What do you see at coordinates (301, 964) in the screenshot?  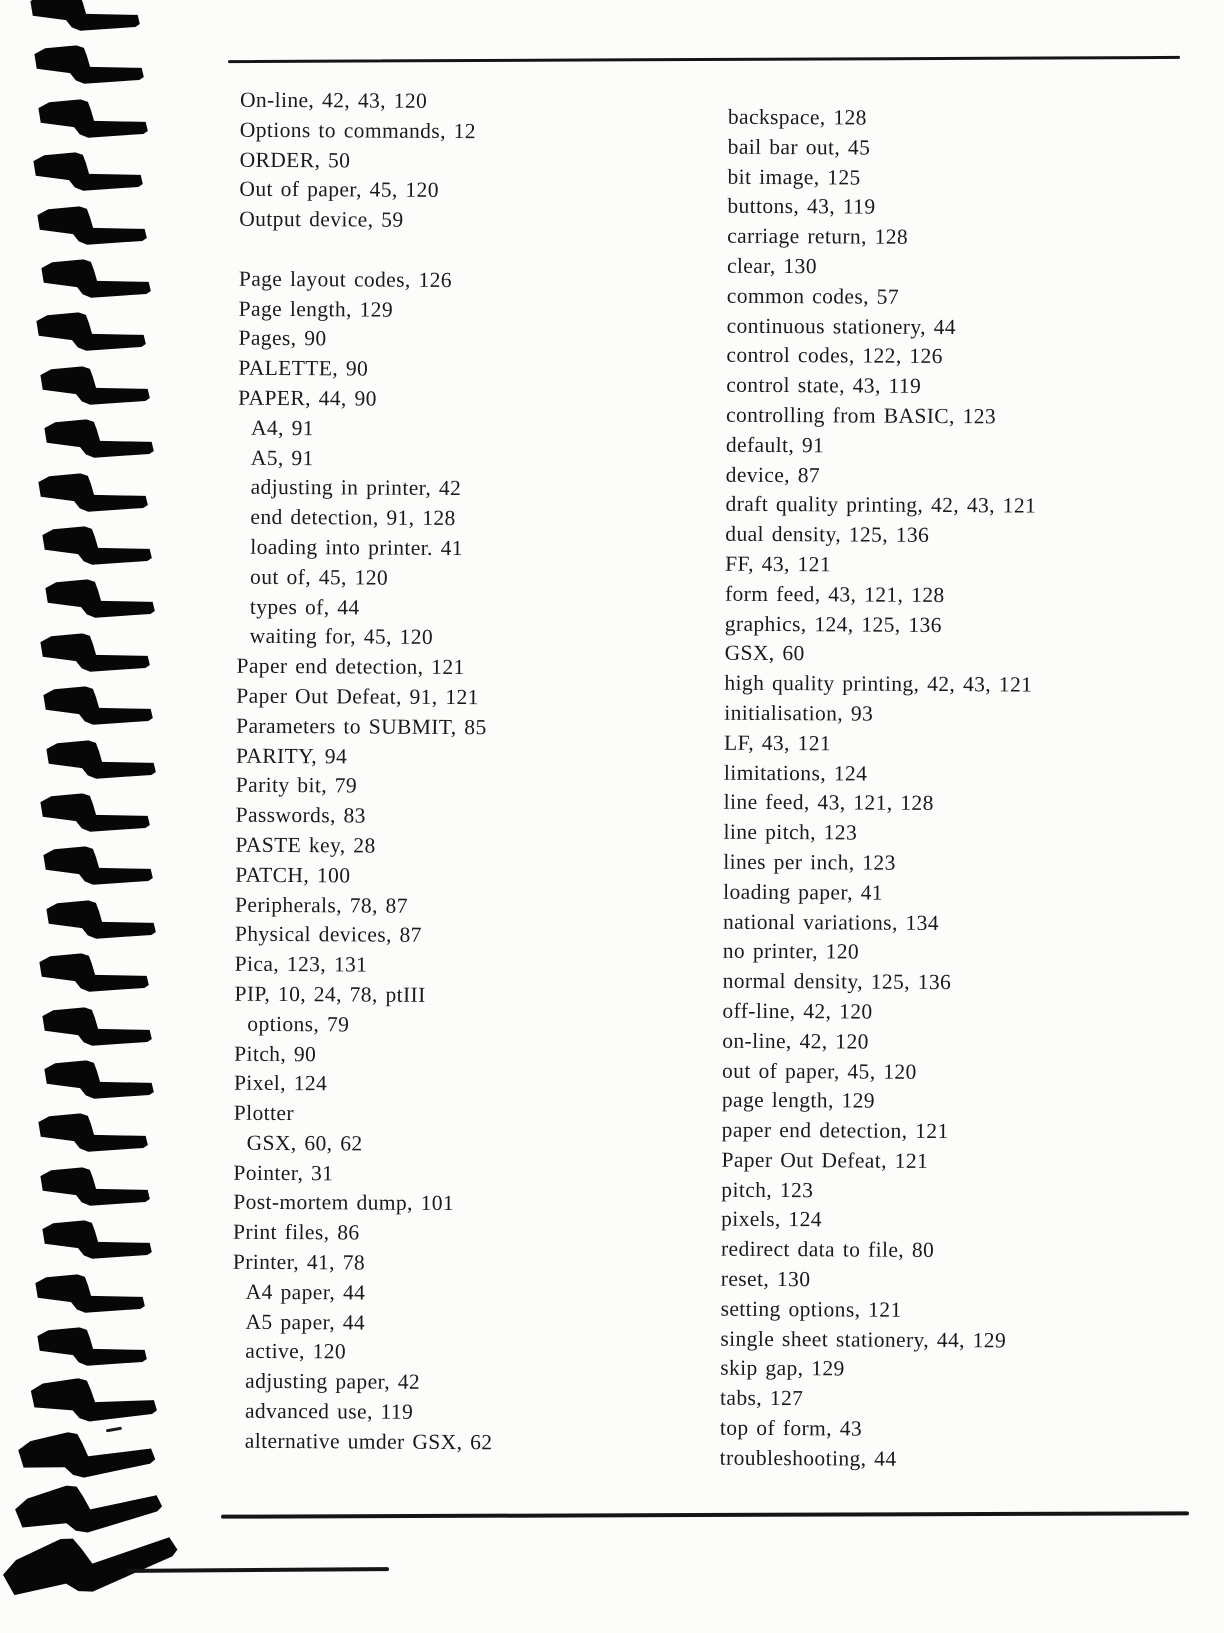 I see `index-entry: Pica, 123, 131` at bounding box center [301, 964].